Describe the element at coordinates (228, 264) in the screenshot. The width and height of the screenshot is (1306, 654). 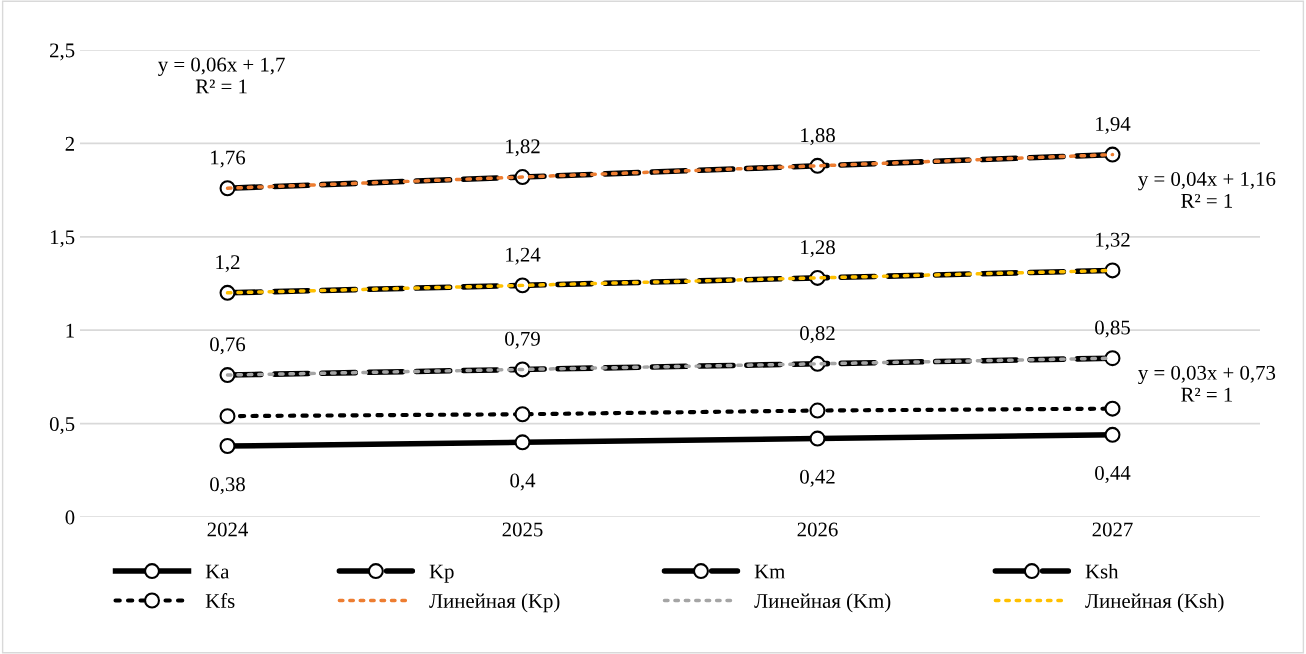
I see `data-label: 1,2` at that location.